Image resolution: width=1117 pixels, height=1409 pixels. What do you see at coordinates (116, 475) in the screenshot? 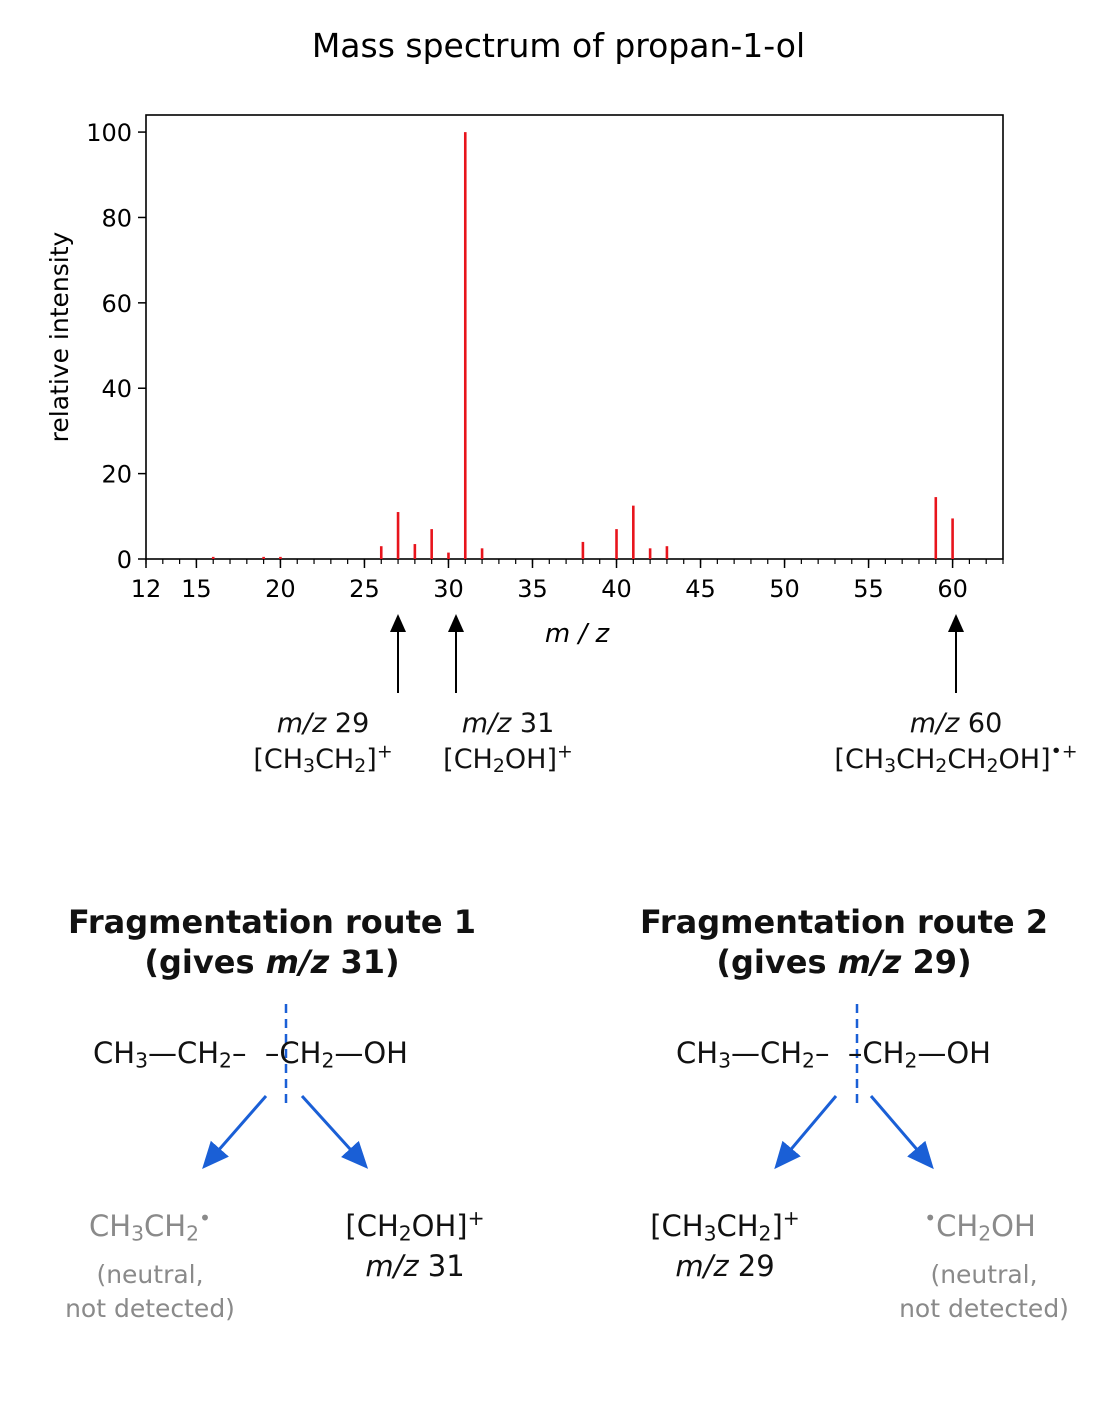
I see `y-tick-label: 20` at bounding box center [116, 475].